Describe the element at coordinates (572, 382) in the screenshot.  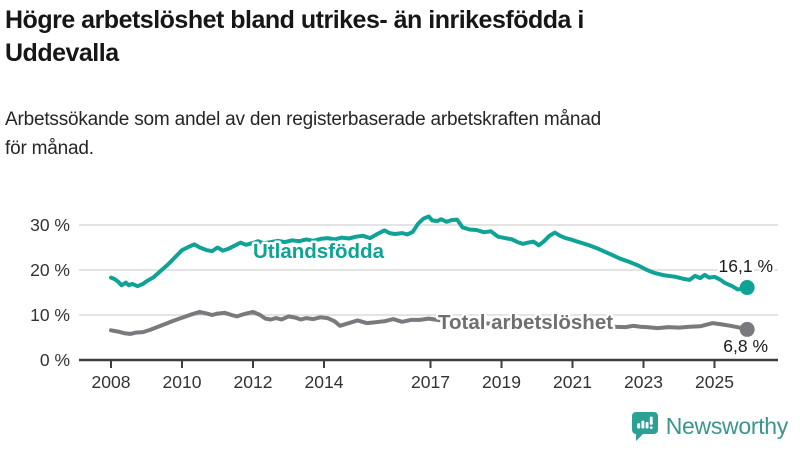
I see `x-tick-label: 2021` at that location.